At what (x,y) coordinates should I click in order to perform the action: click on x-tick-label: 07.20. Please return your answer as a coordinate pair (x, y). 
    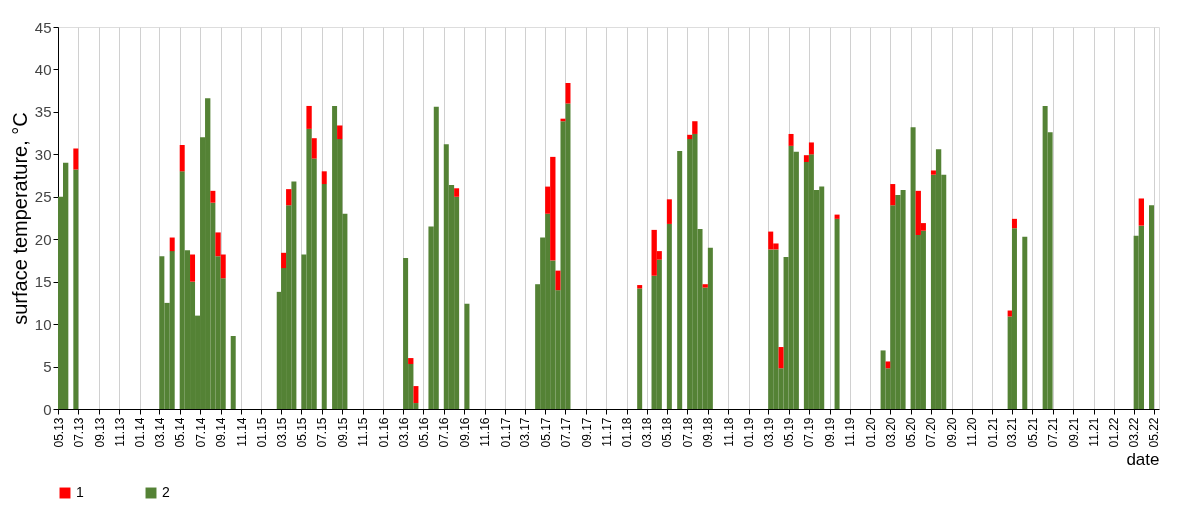
    Looking at the image, I should click on (931, 432).